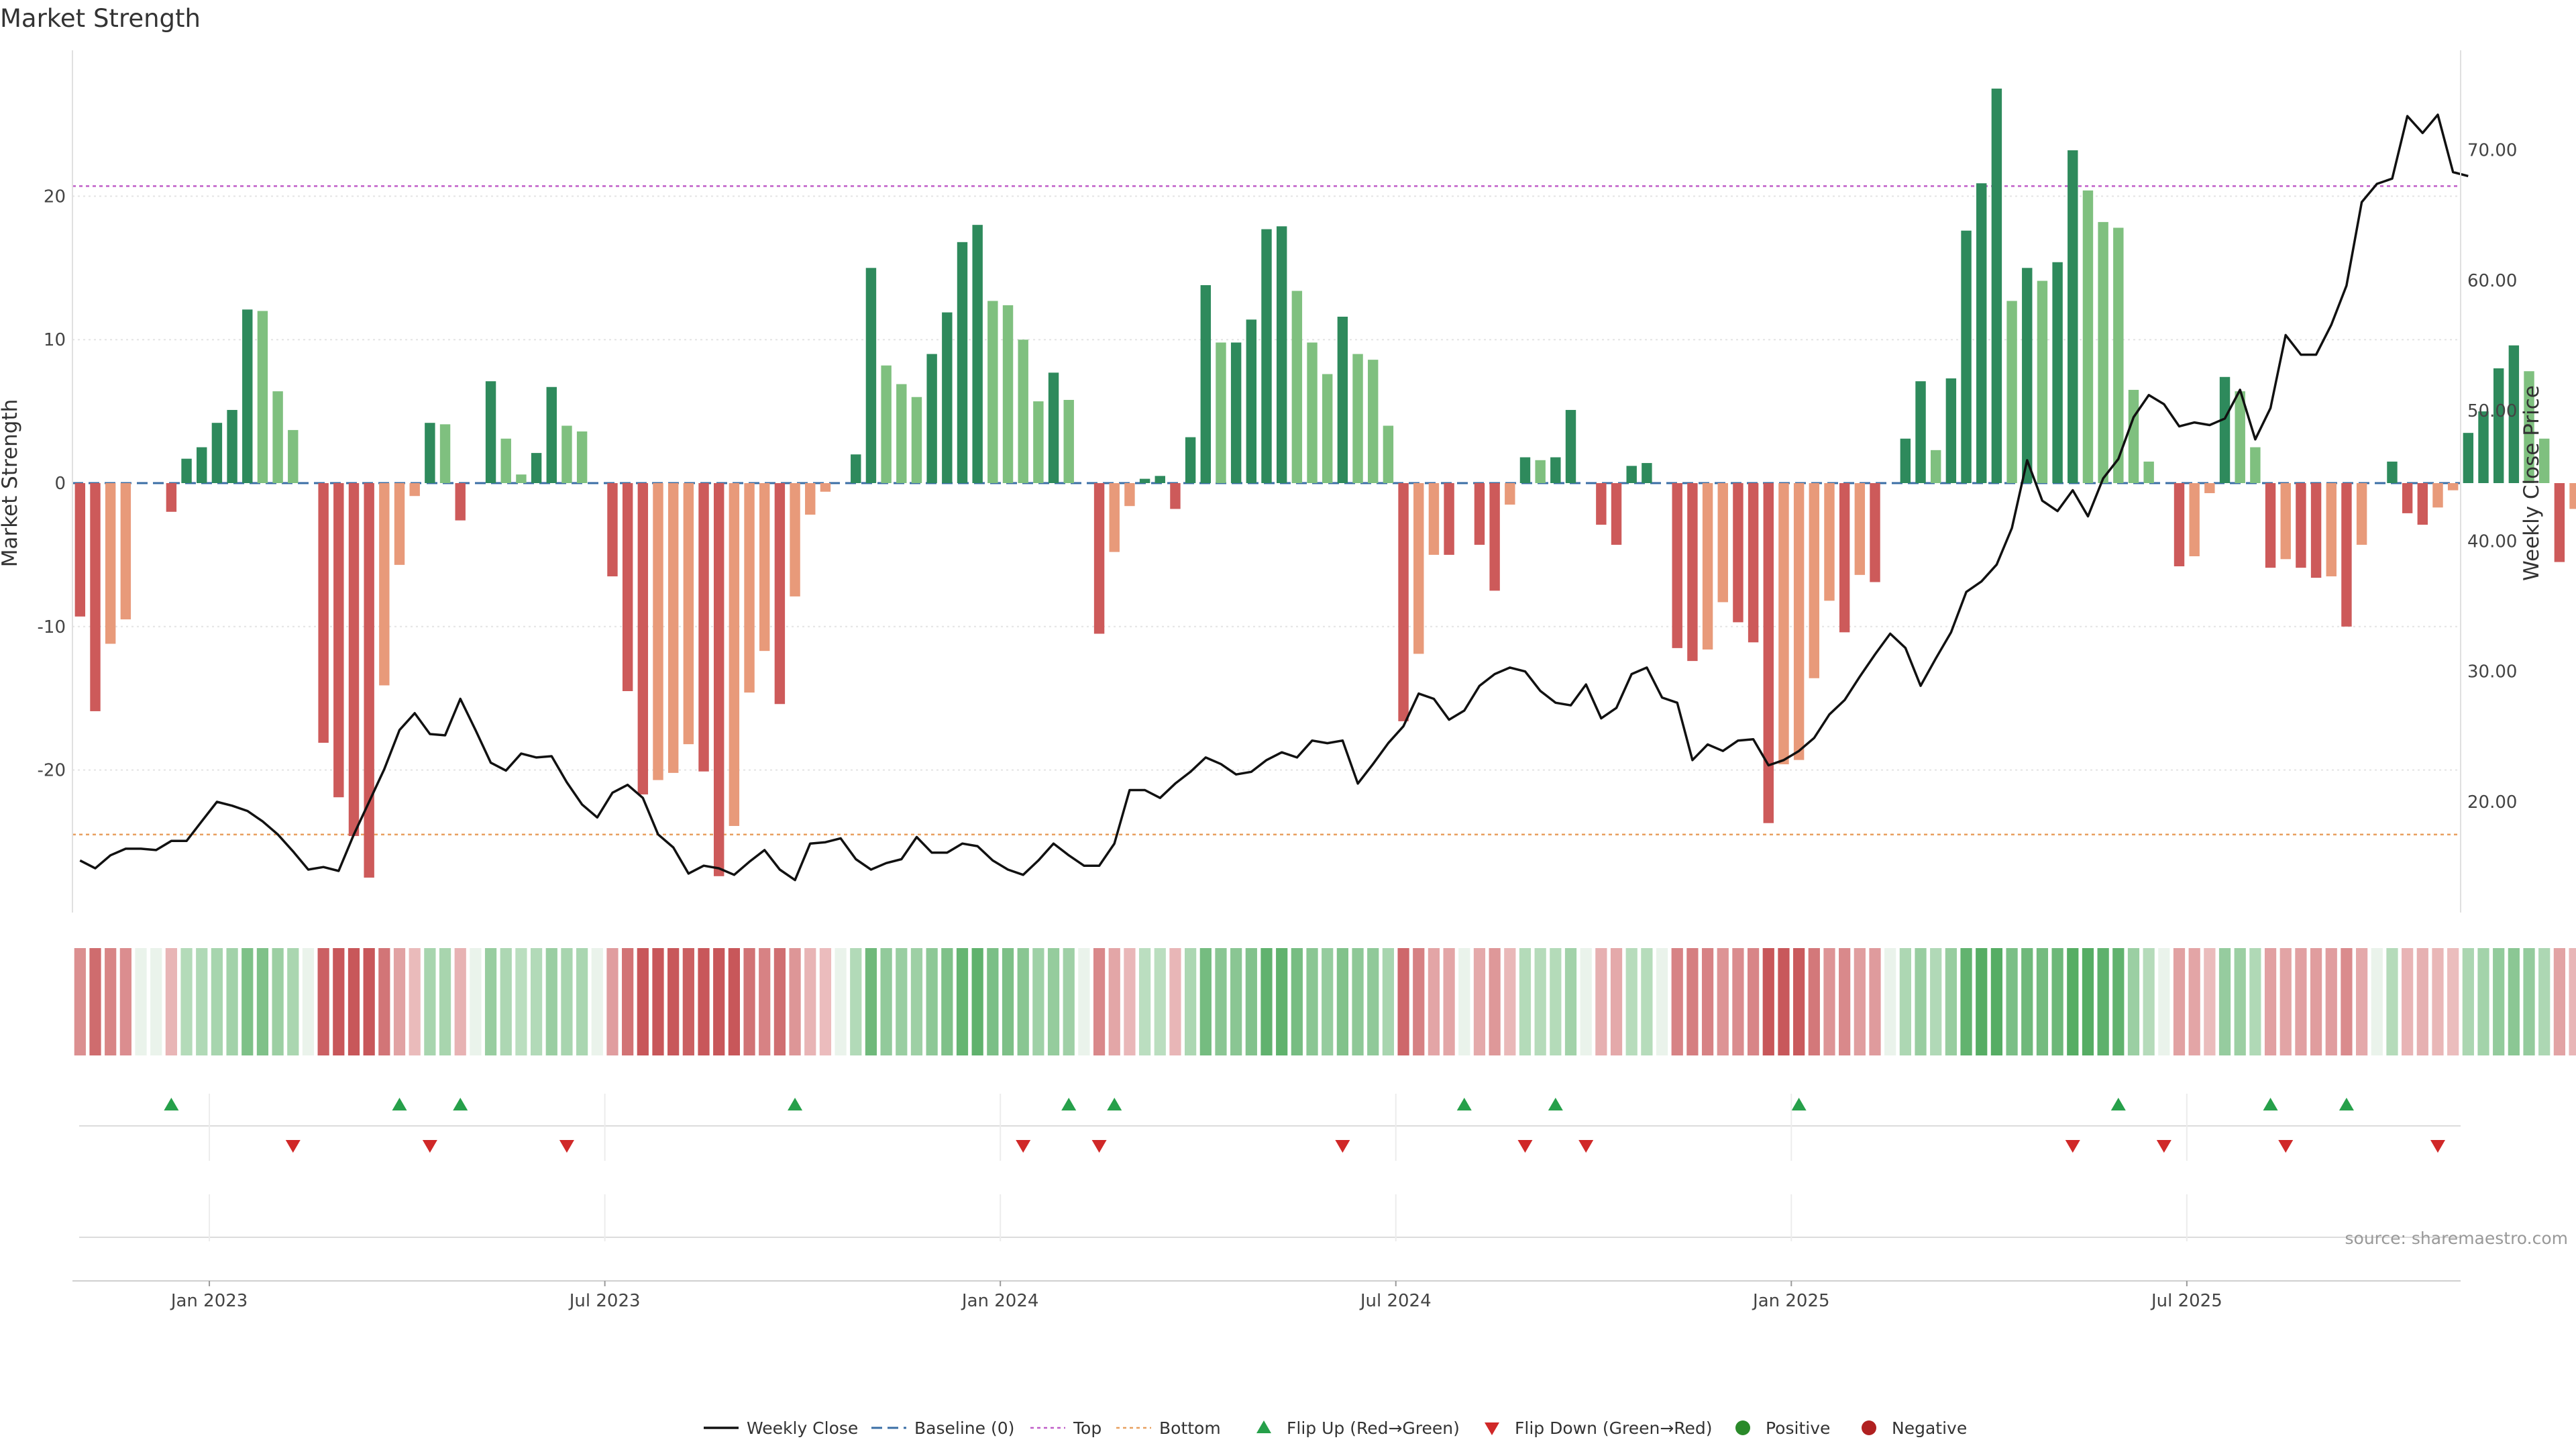  Describe the element at coordinates (60, 484) in the screenshot. I see `left-tick-label: 0` at that location.